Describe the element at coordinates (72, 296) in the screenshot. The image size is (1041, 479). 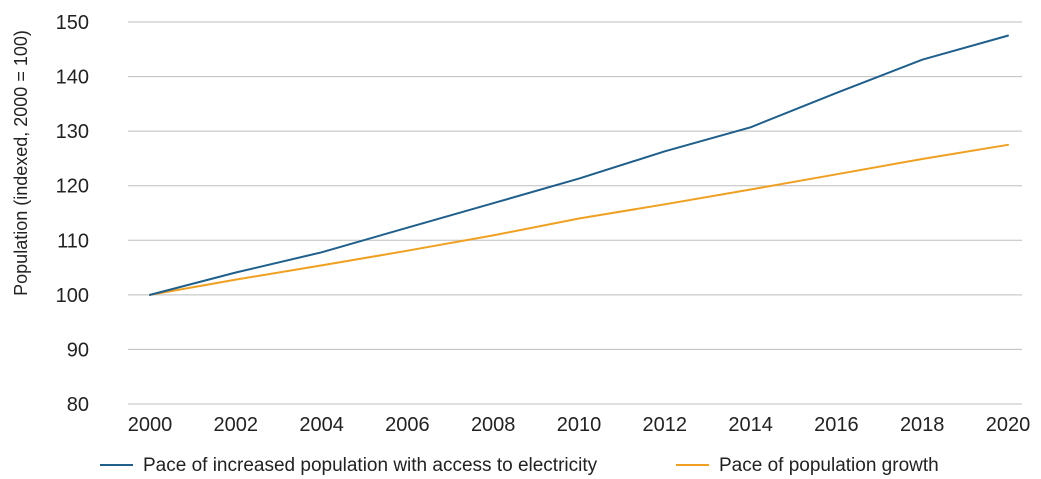
I see `y-tick-label: 100` at that location.